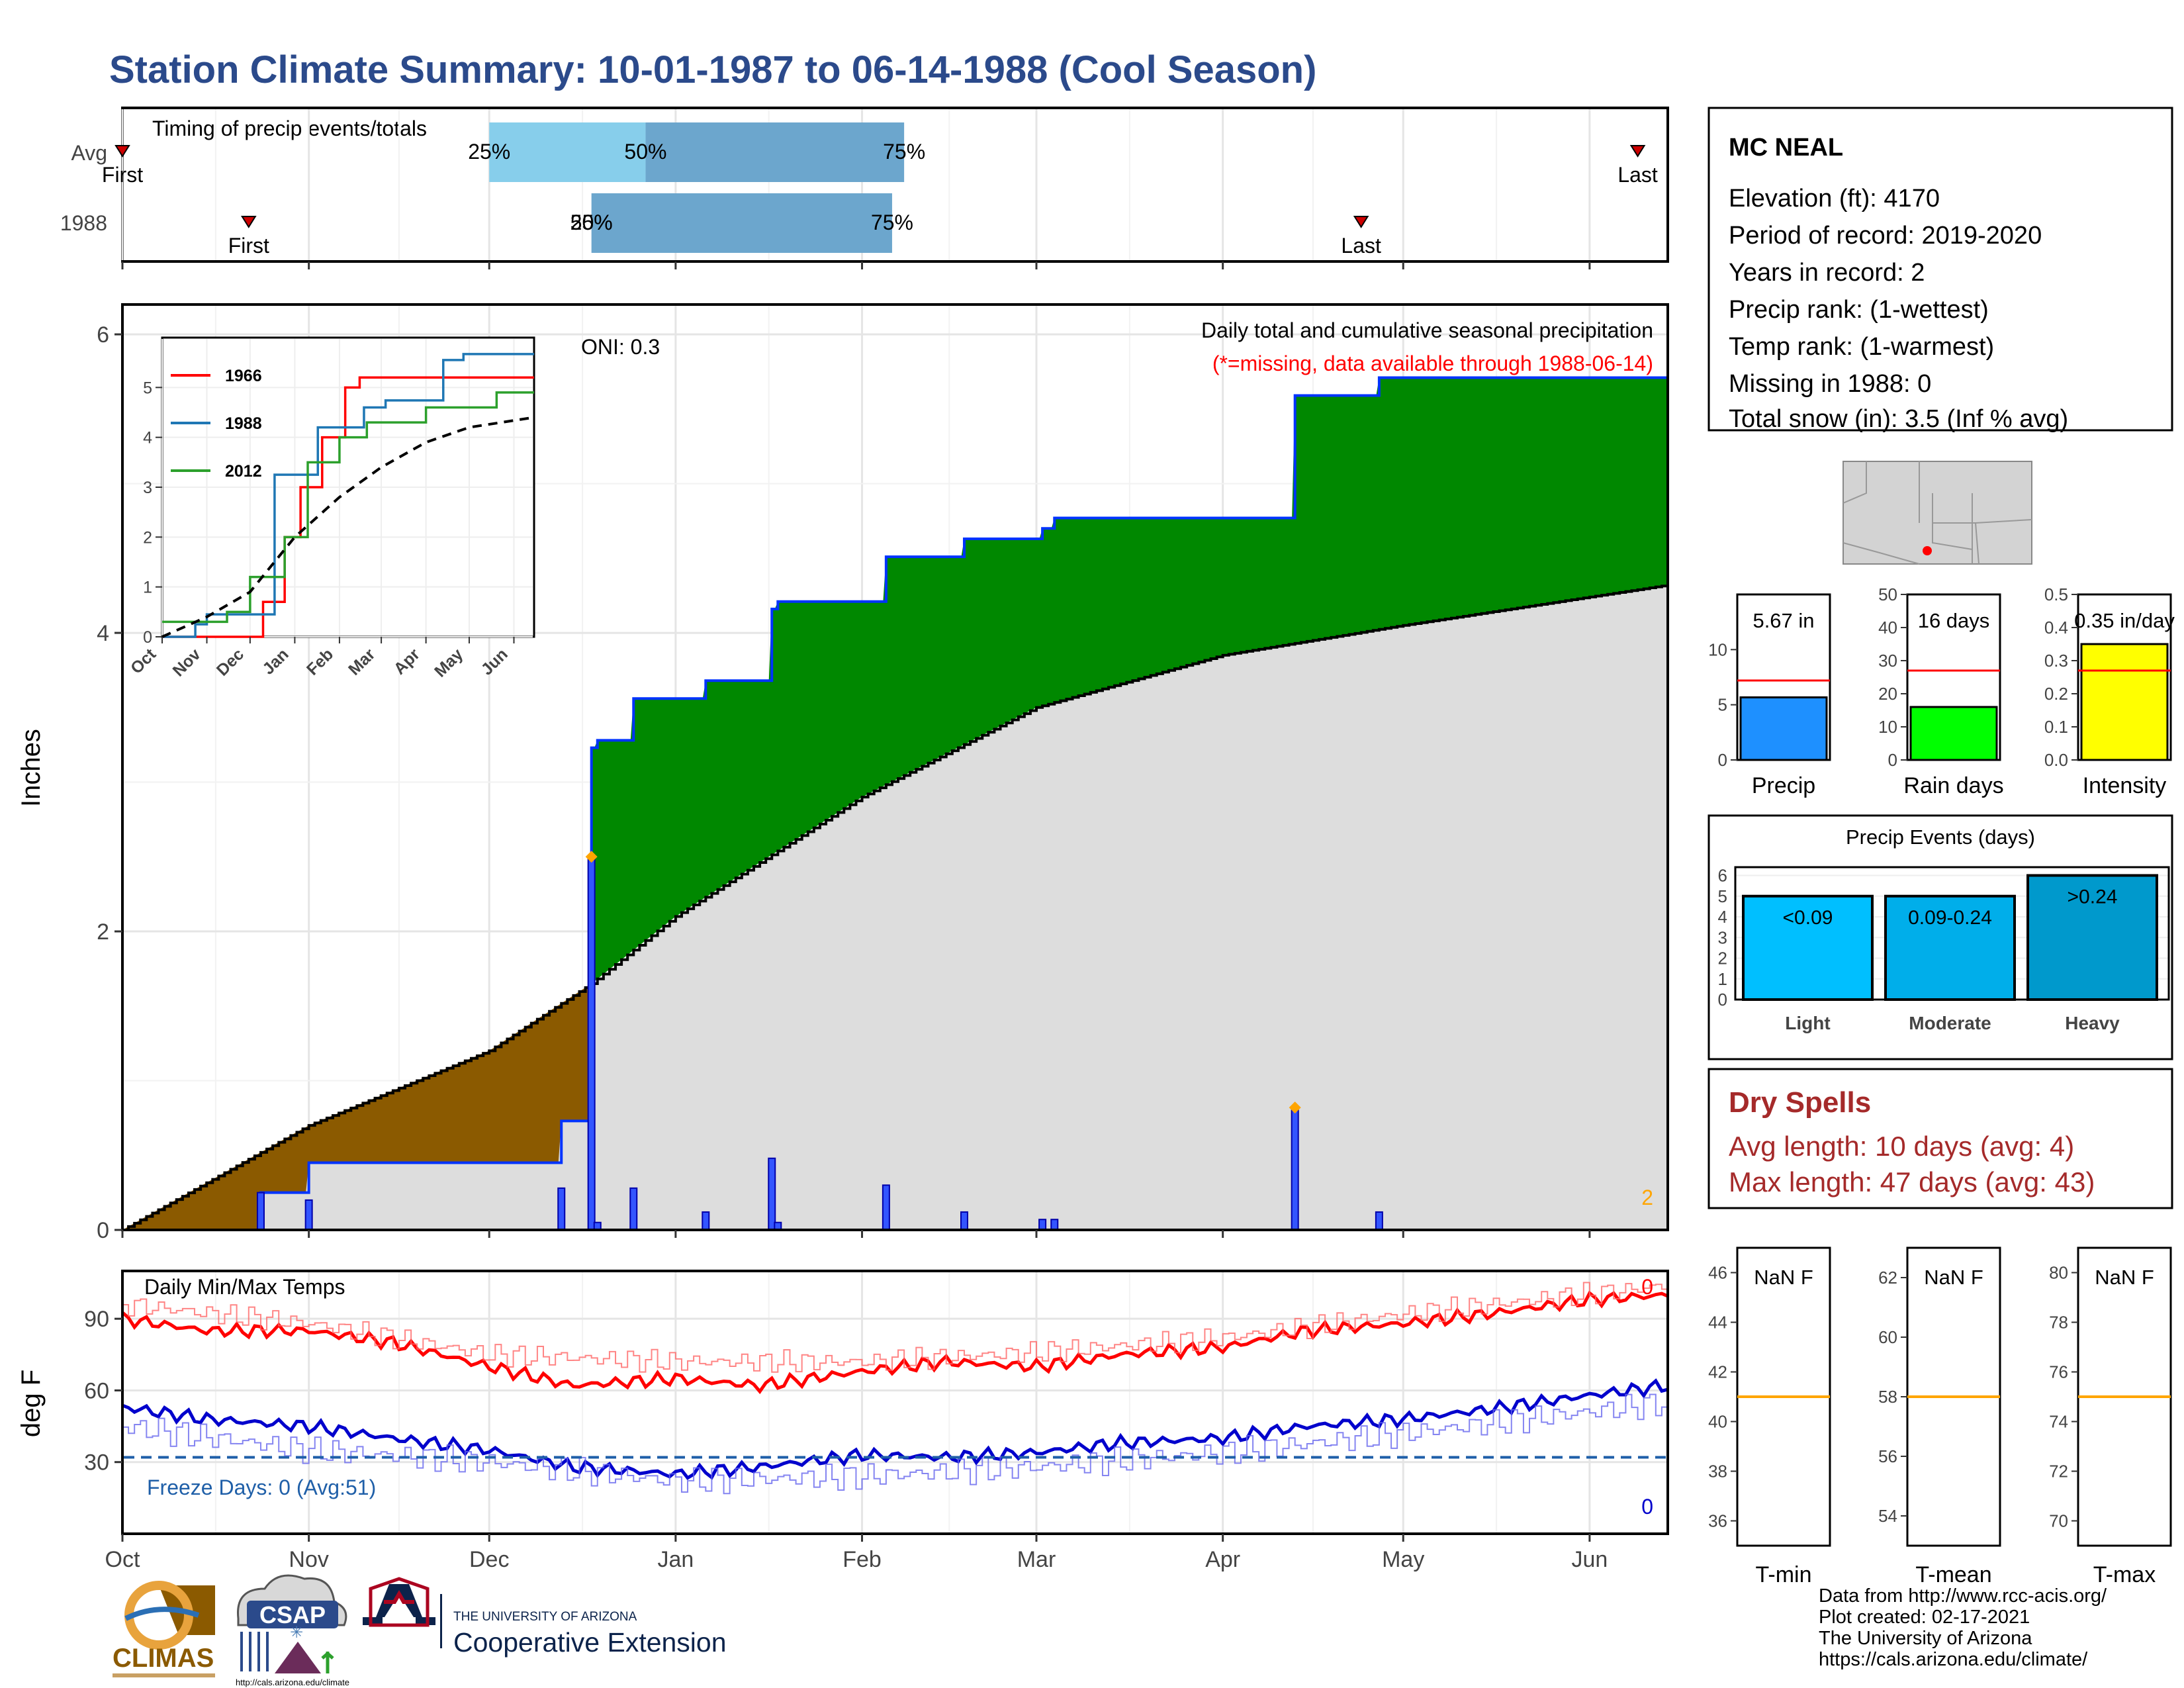 The width and height of the screenshot is (2184, 1688). What do you see at coordinates (399, 1621) in the screenshot?
I see `ua-block-a-feet` at bounding box center [399, 1621].